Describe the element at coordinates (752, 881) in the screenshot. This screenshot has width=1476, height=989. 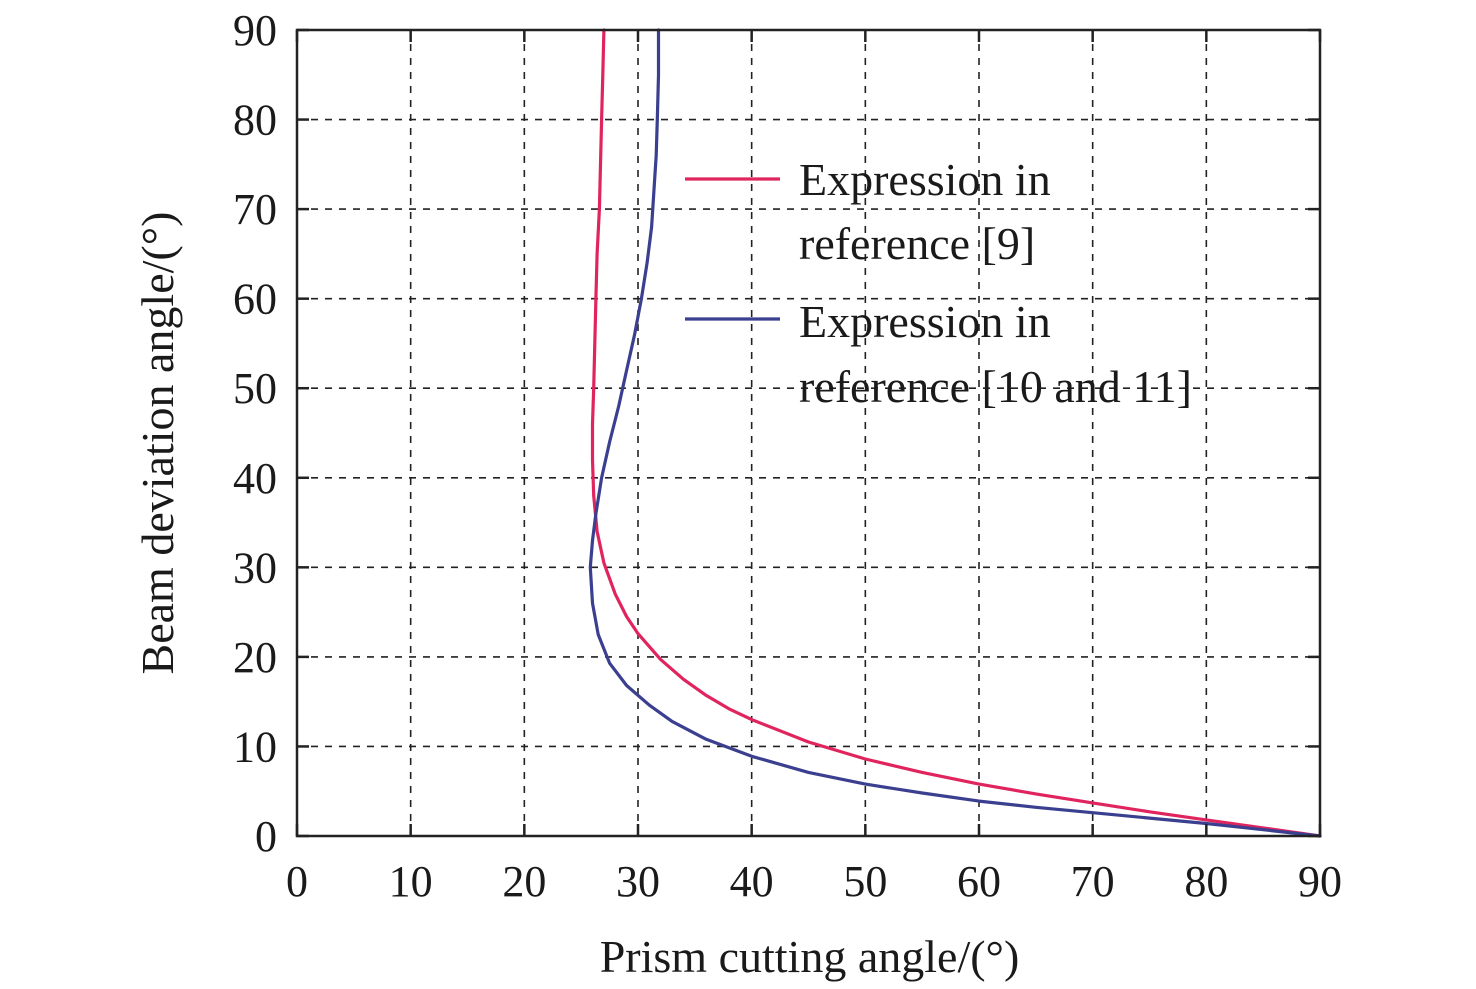
I see `x-tick-label-40: 40` at that location.